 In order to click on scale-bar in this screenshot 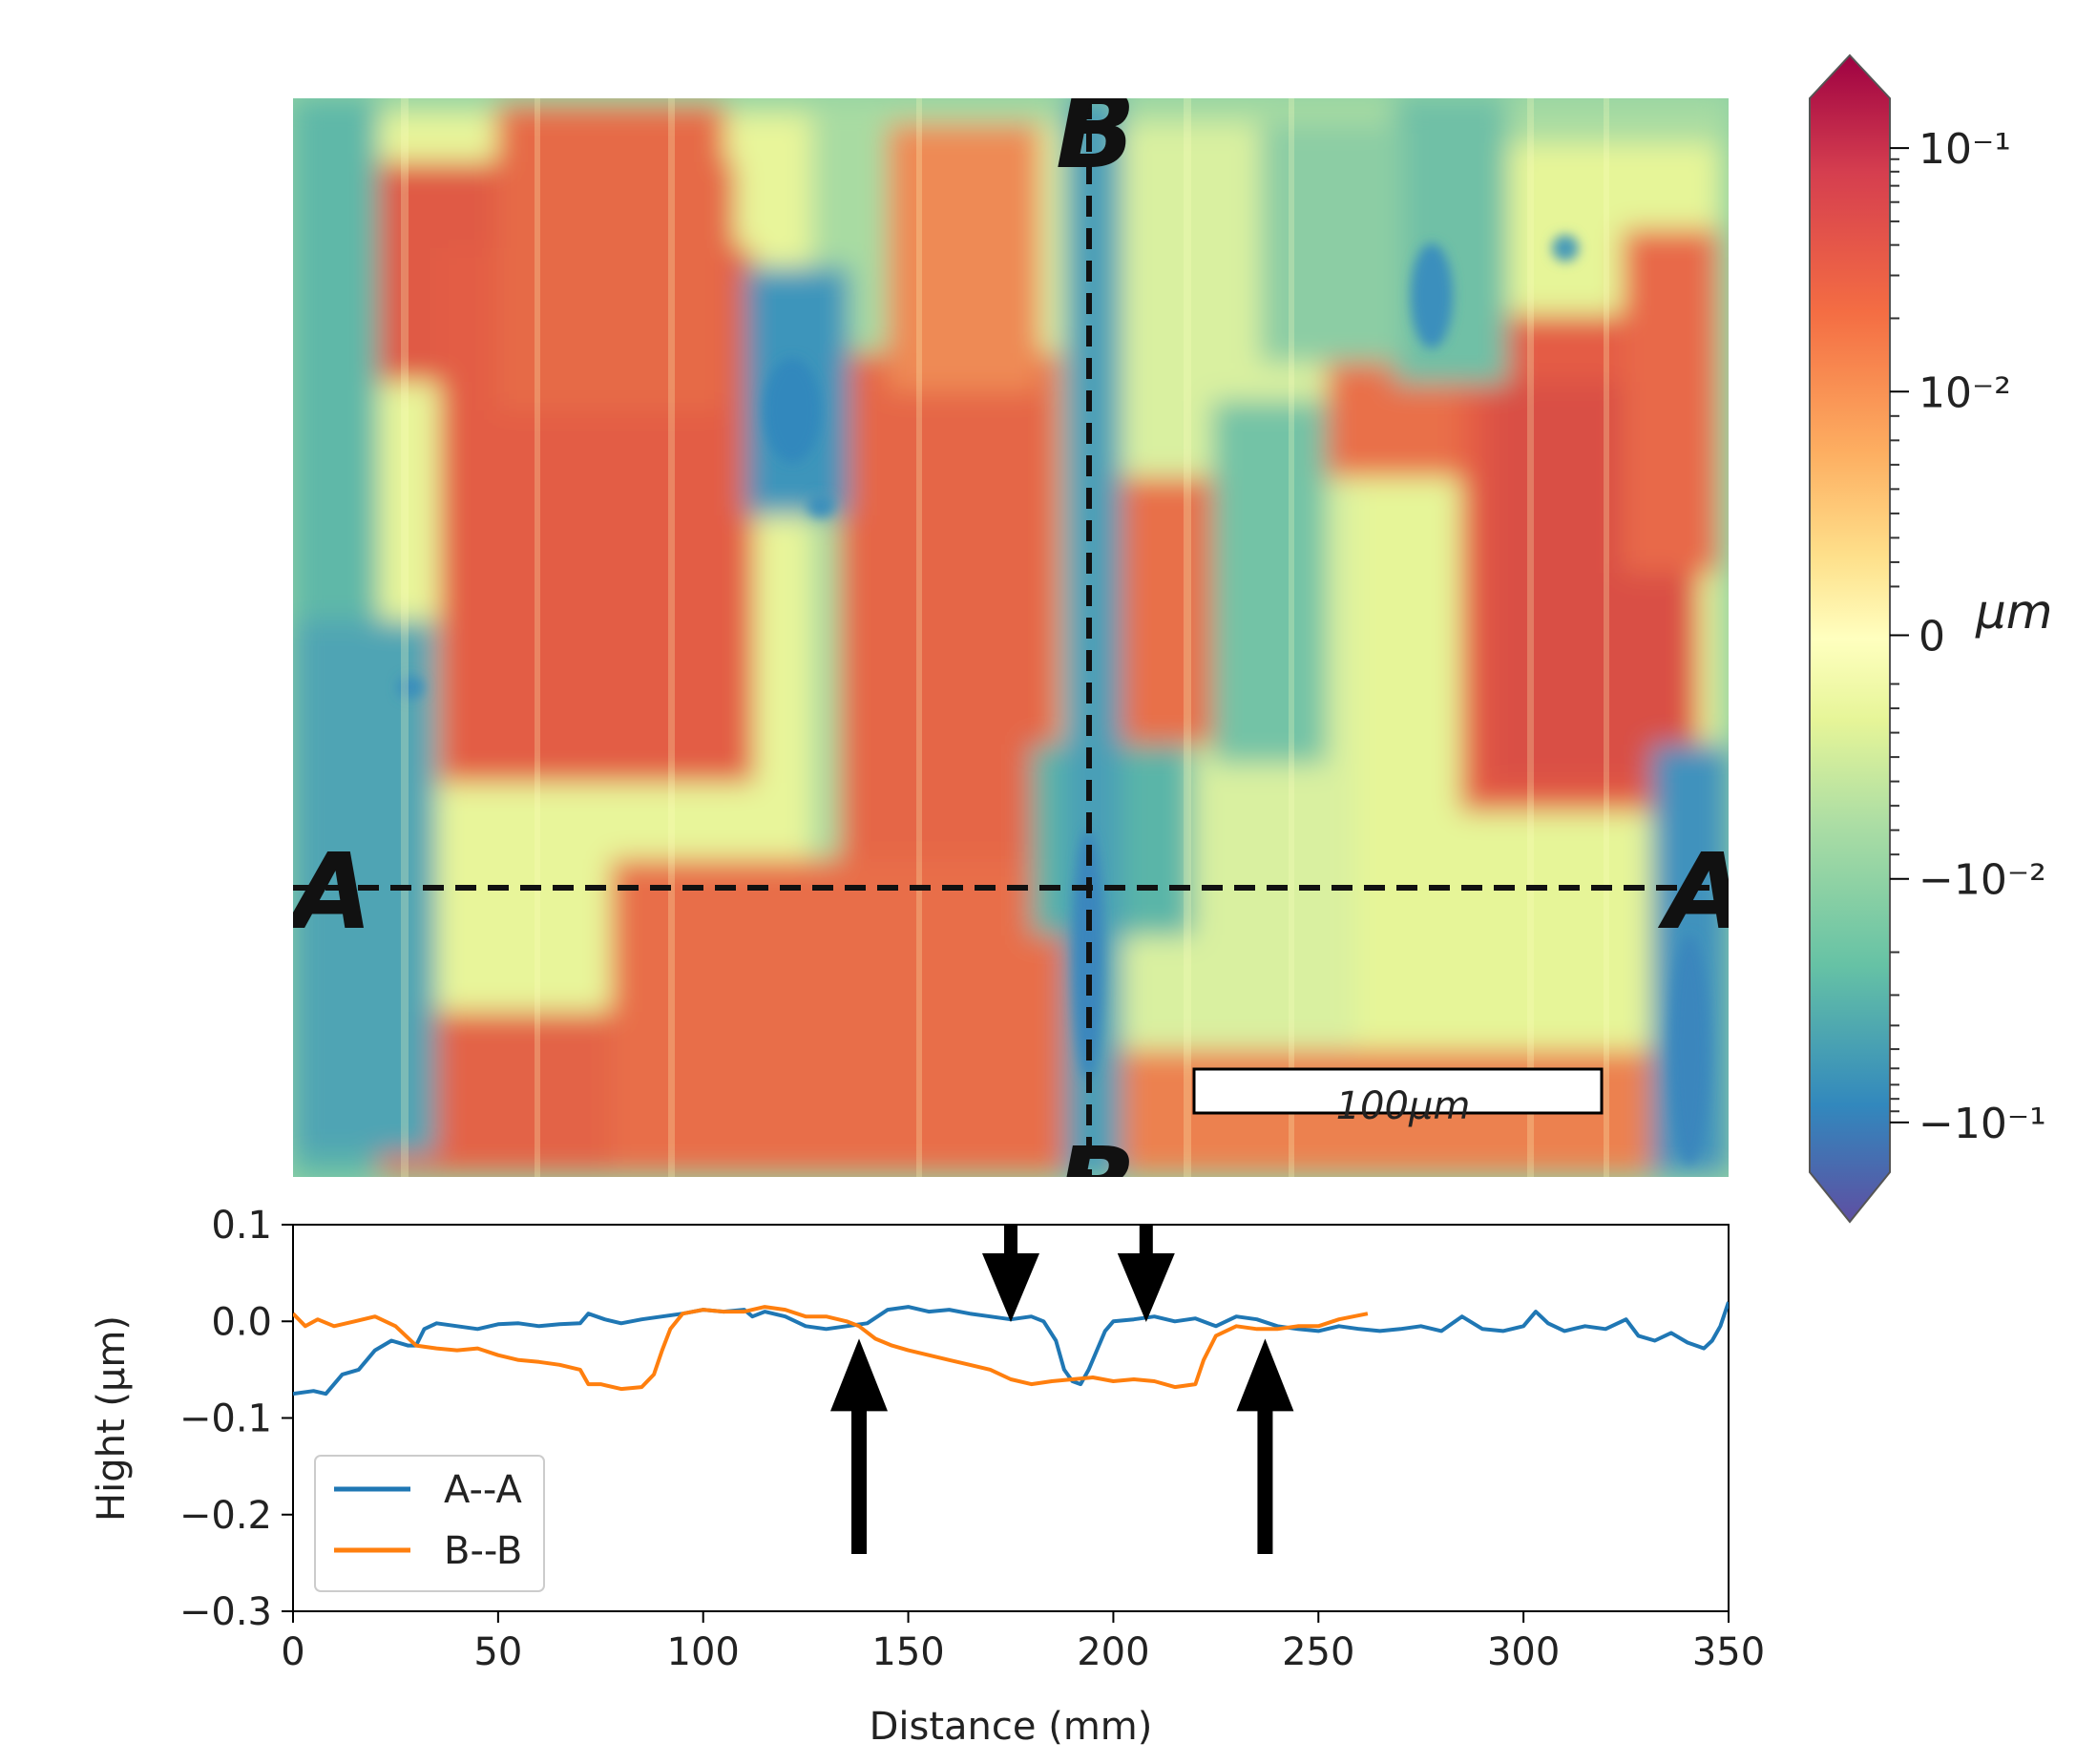, I will do `click(1398, 1091)`.